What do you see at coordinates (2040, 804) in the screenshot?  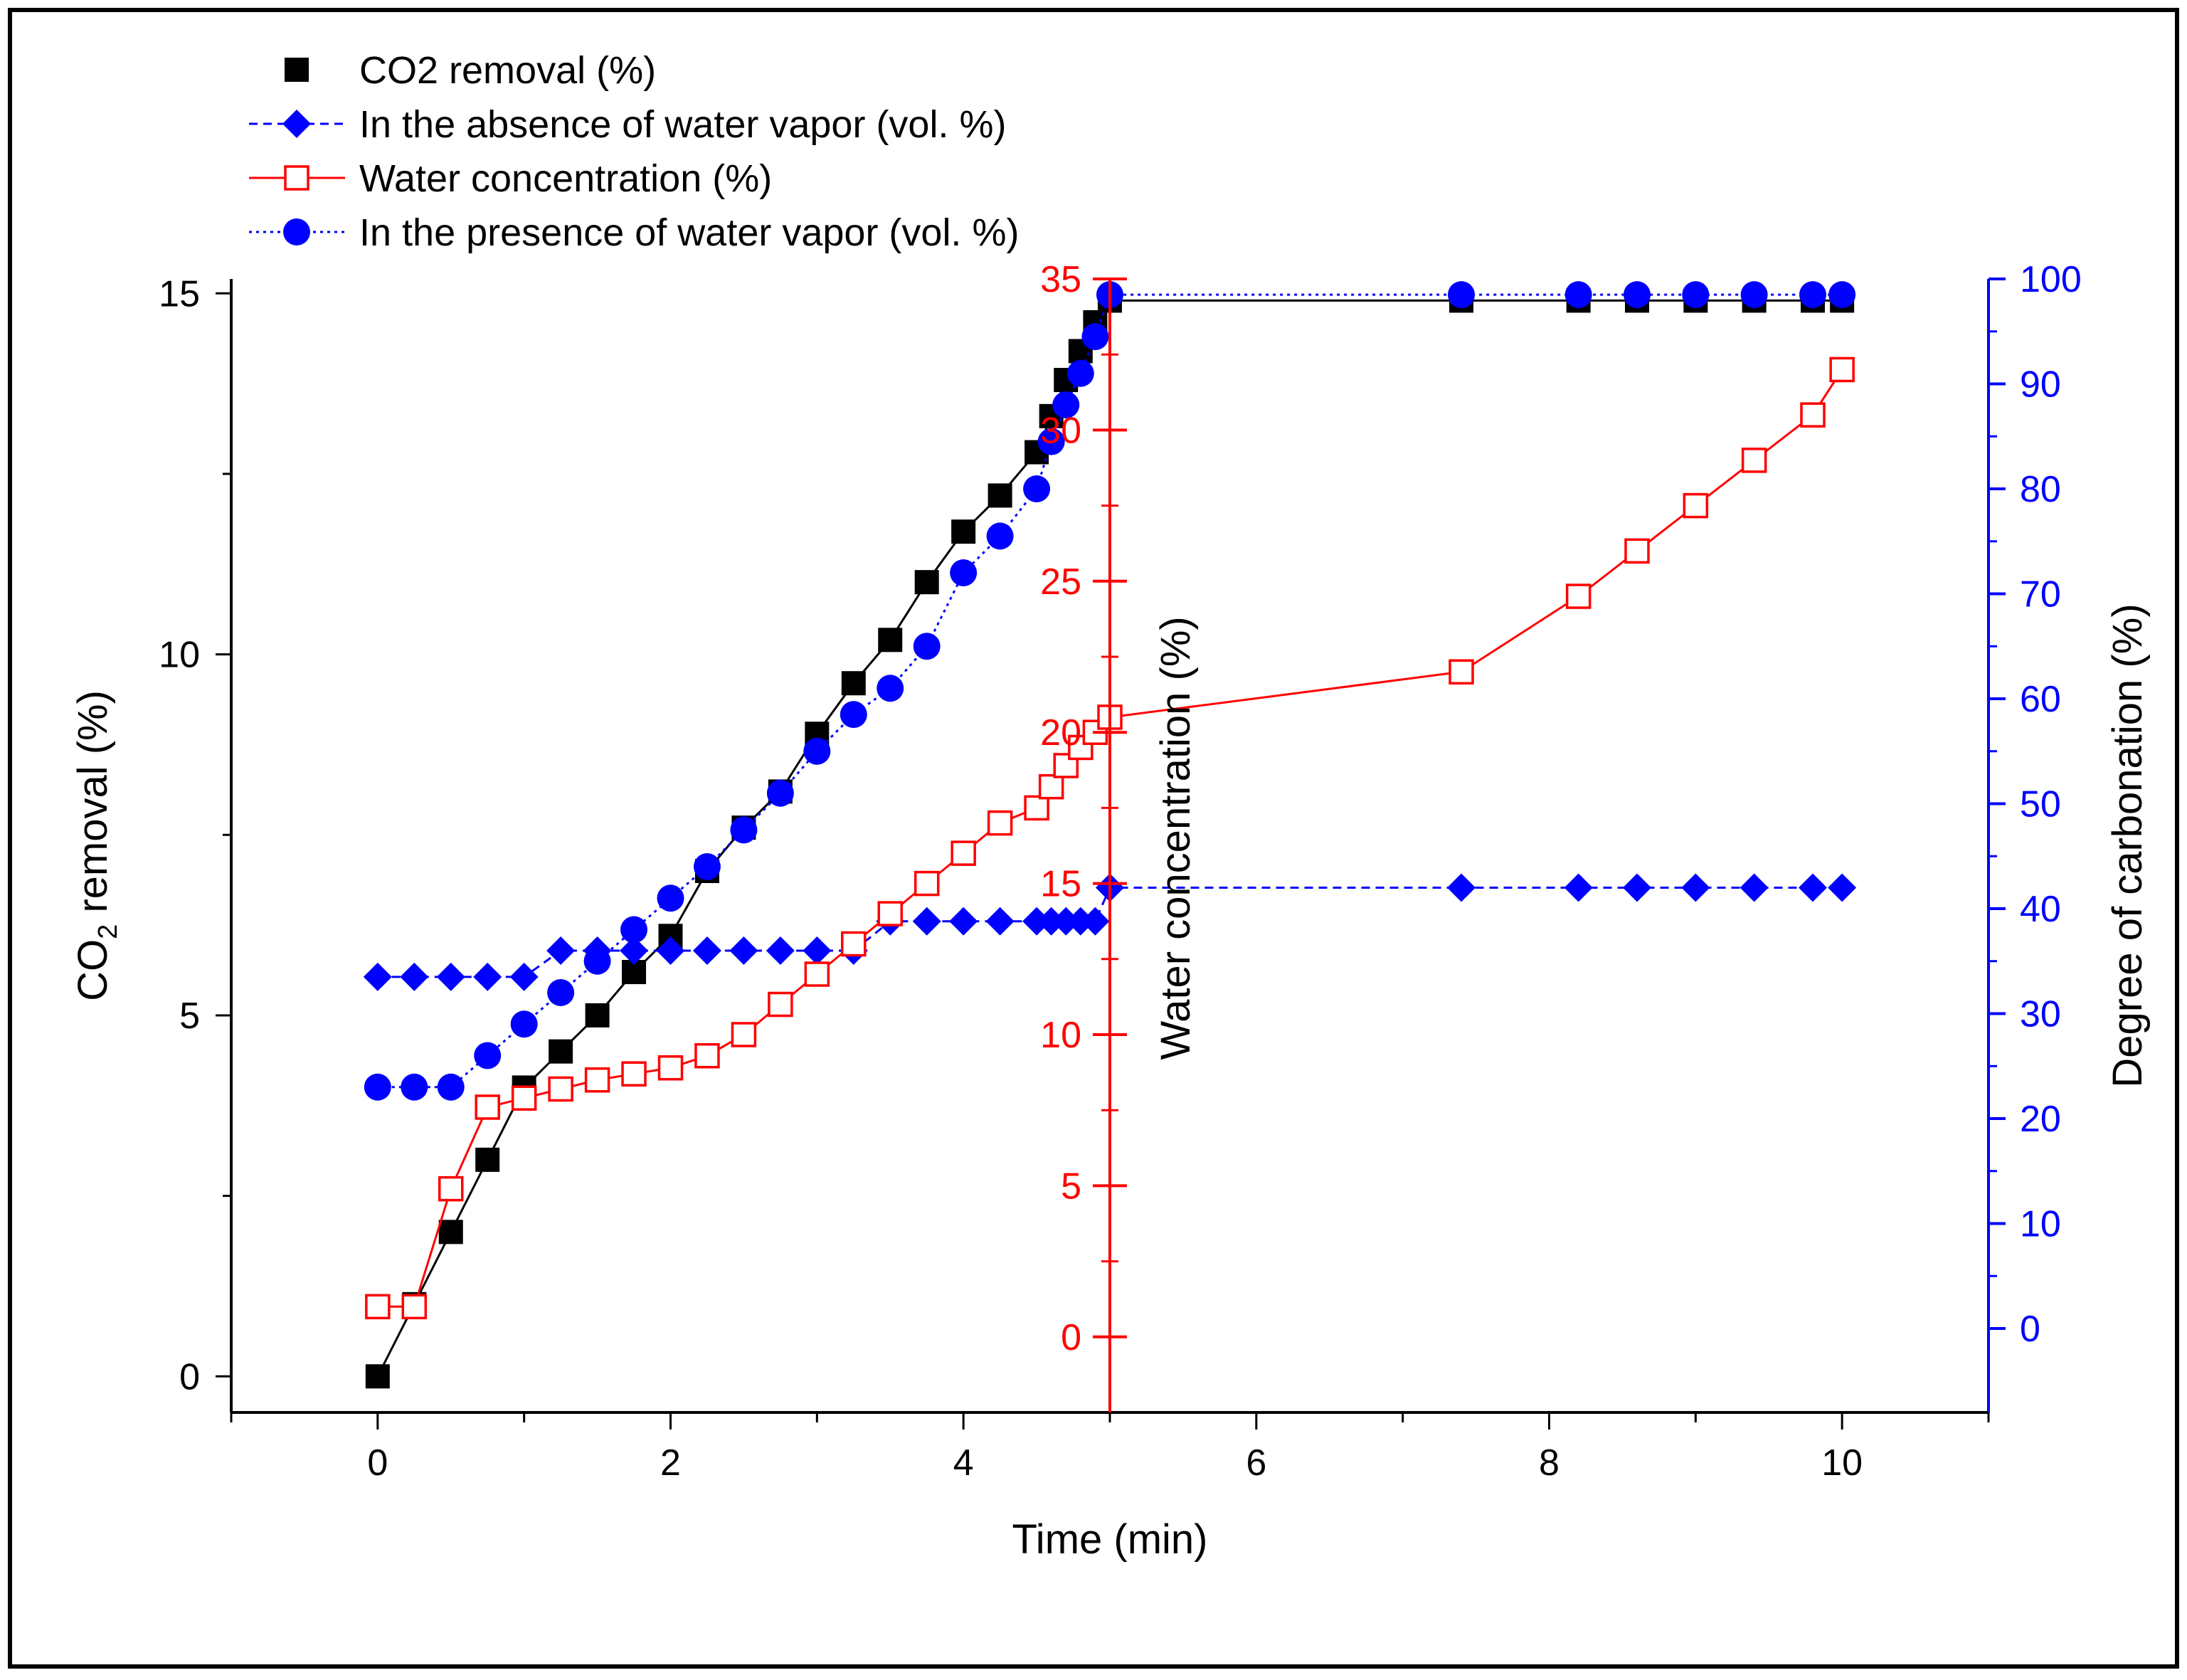 I see `right-tick-label: 50` at bounding box center [2040, 804].